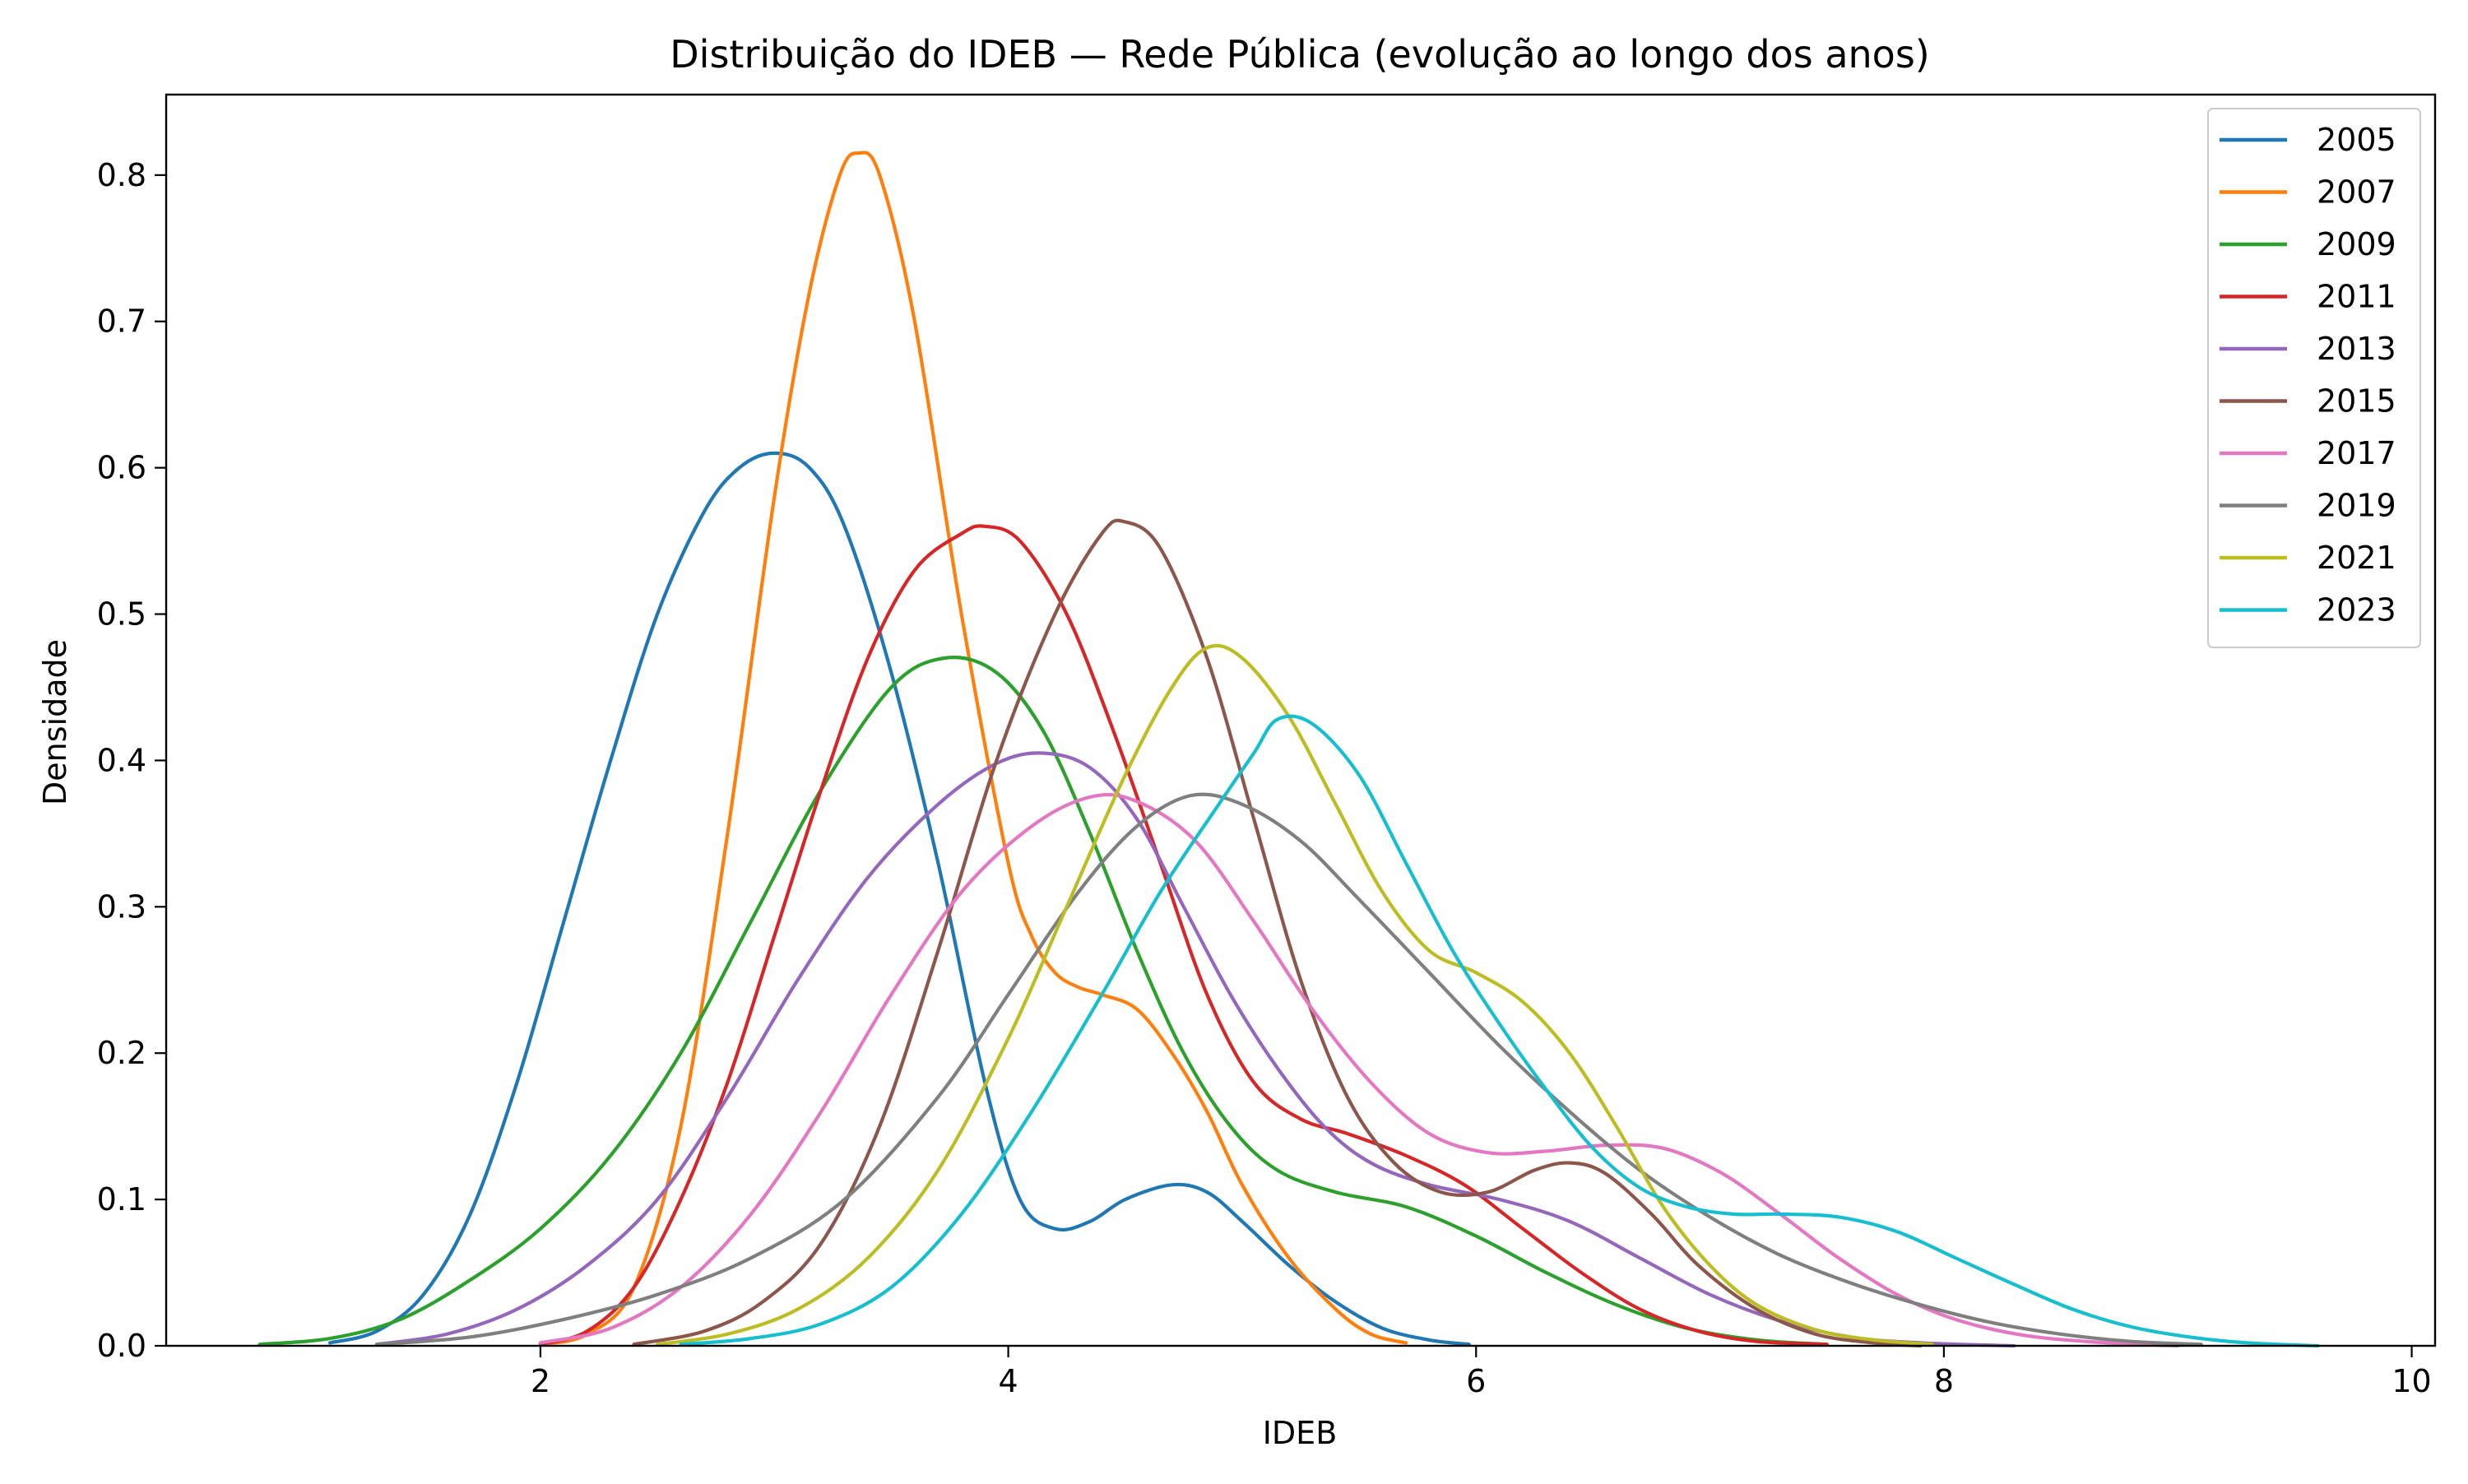 This screenshot has height=1484, width=2468. What do you see at coordinates (2356, 453) in the screenshot?
I see `legend-label-2017: 2017` at bounding box center [2356, 453].